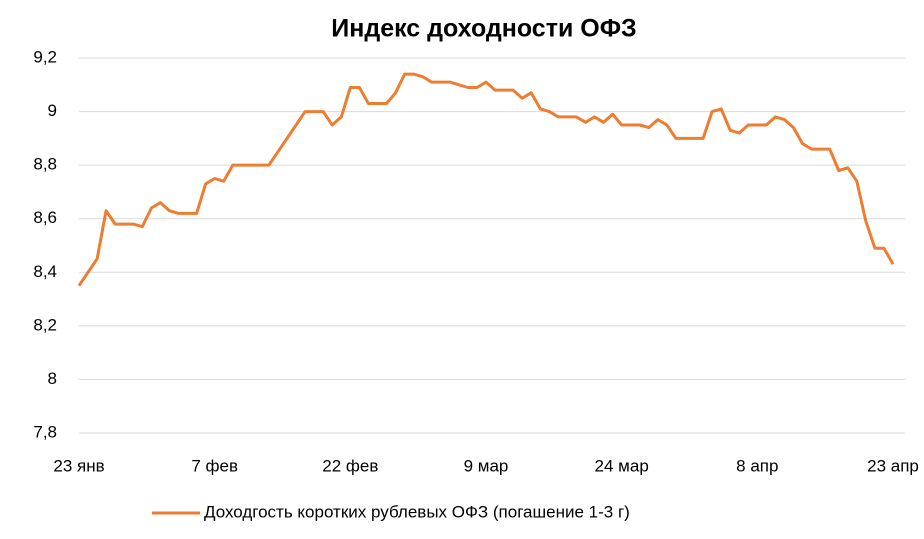 The width and height of the screenshot is (924, 539). Describe the element at coordinates (757, 465) in the screenshot. I see `x-tick-label: 8 апр` at that location.